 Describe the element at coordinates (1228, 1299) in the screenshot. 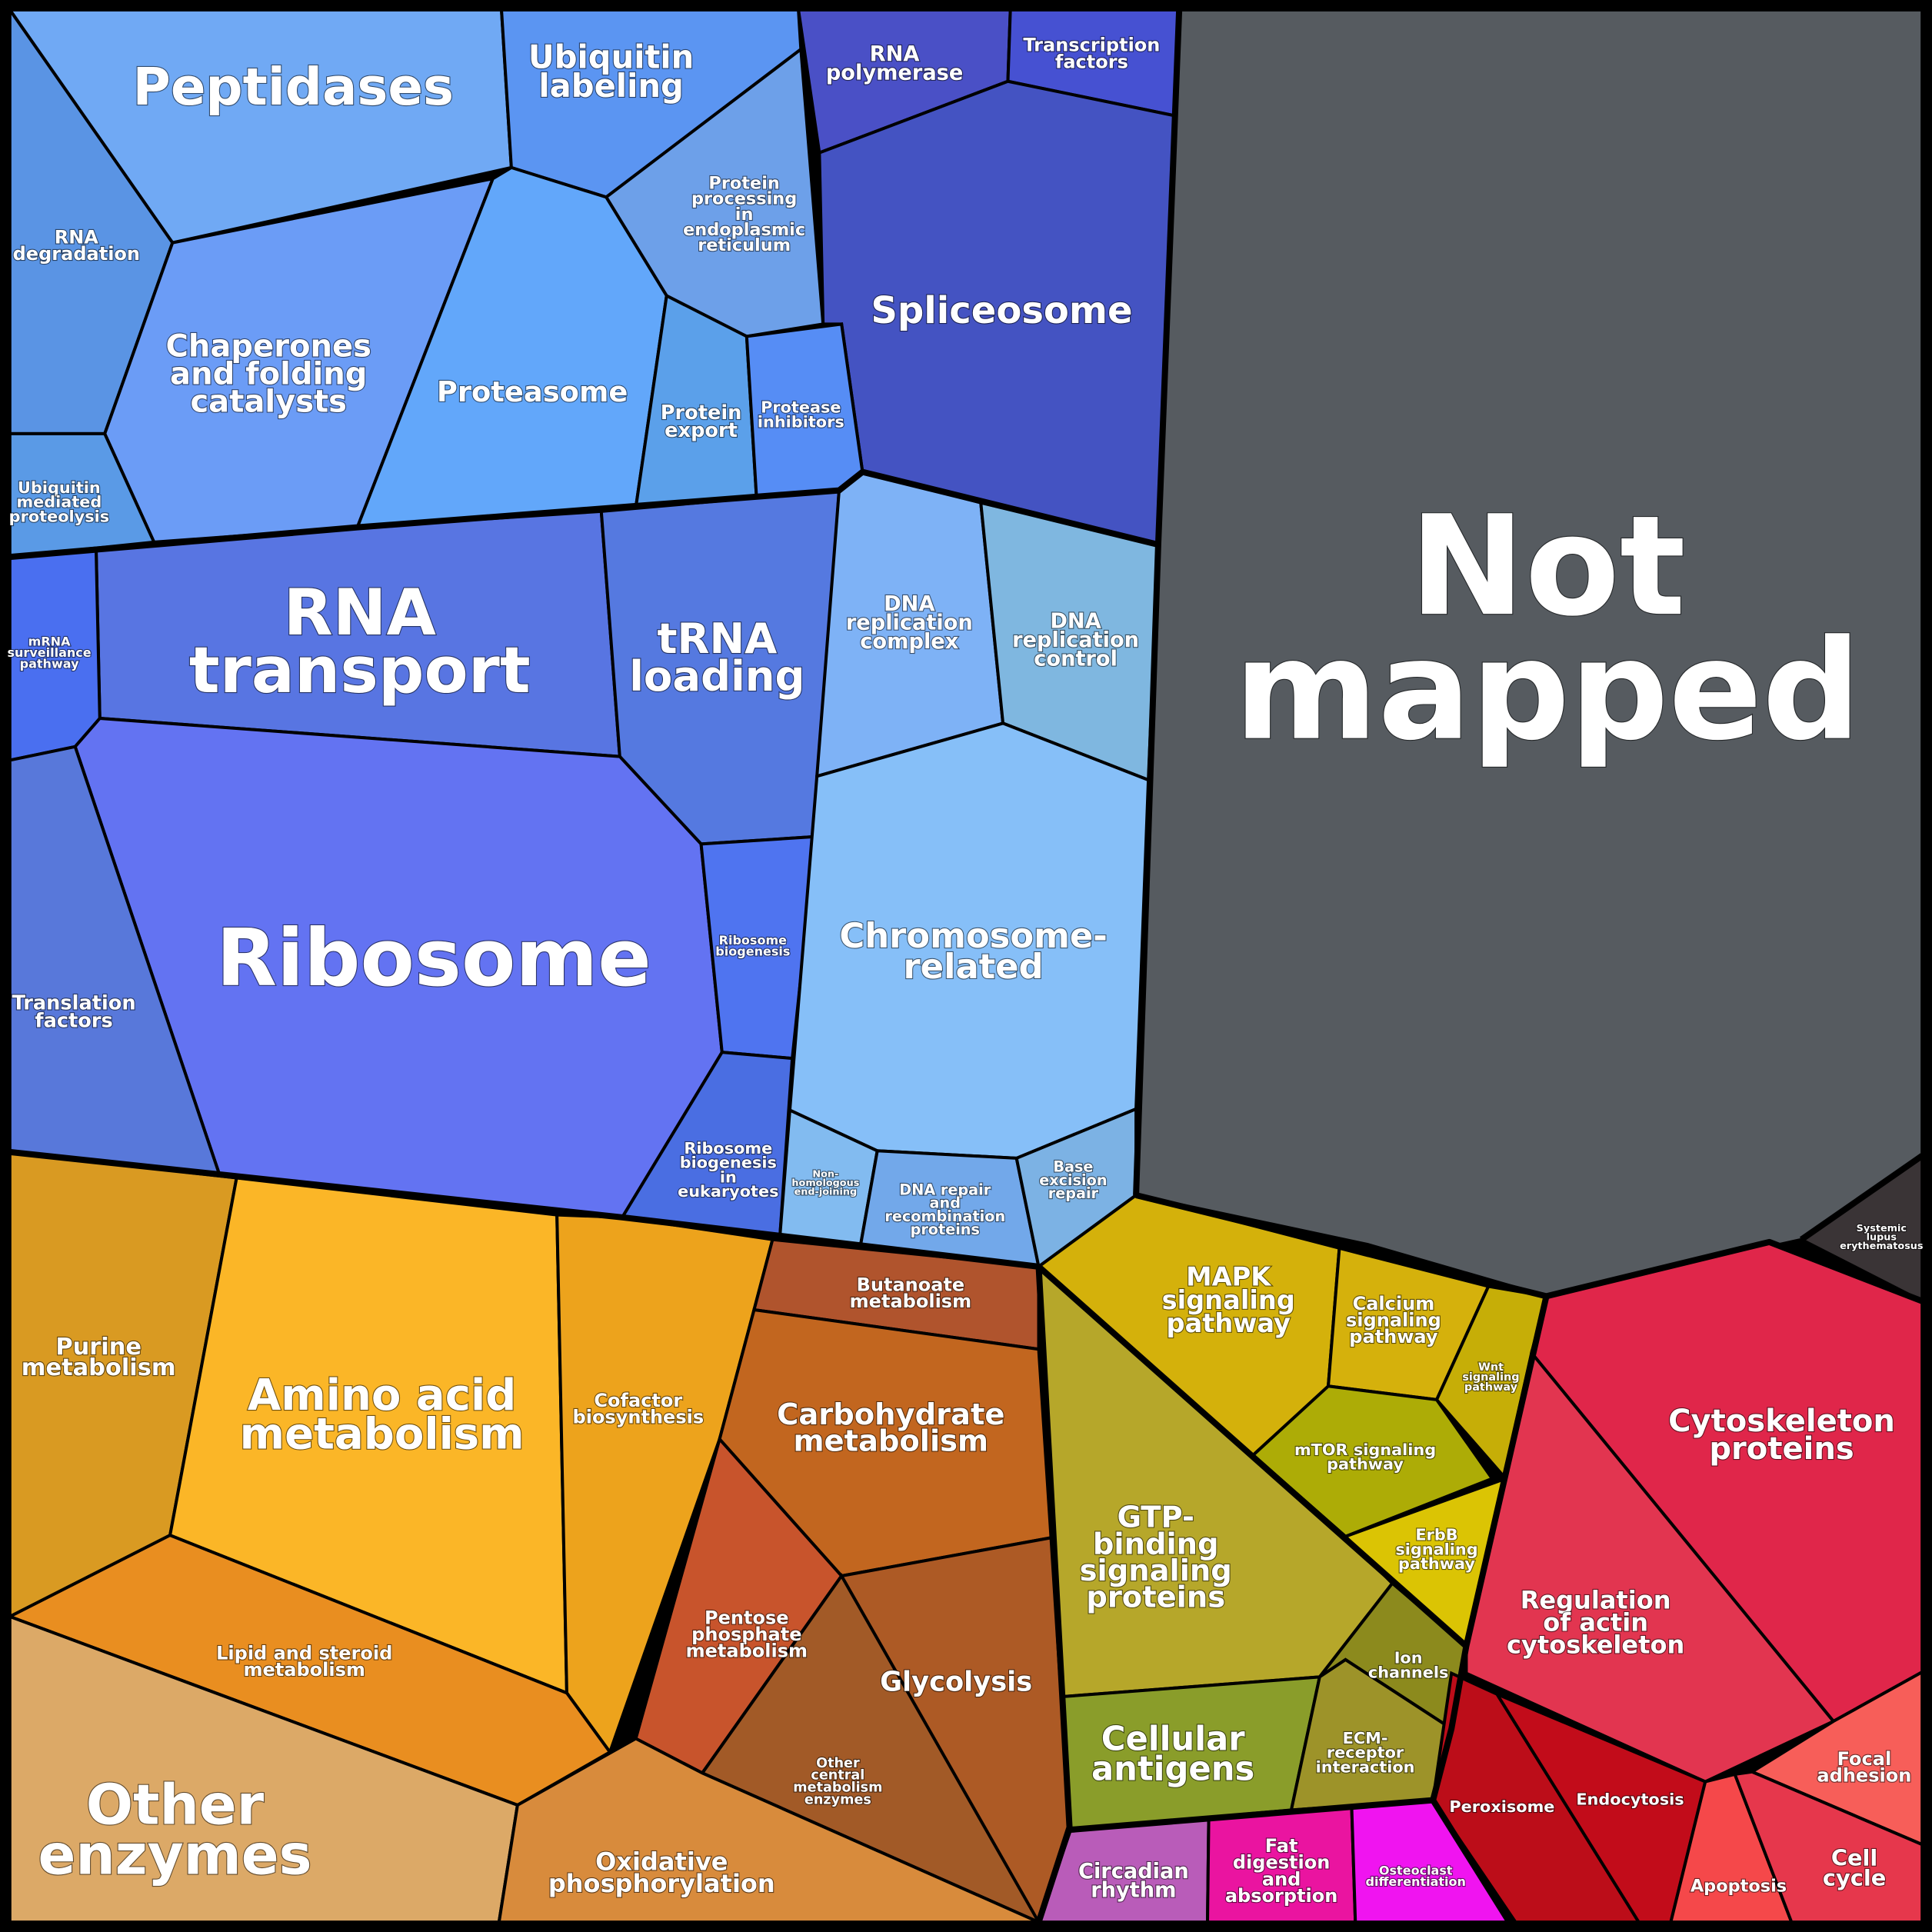

I see `label-mapk-signaling: MAPK signaling pathway` at that location.